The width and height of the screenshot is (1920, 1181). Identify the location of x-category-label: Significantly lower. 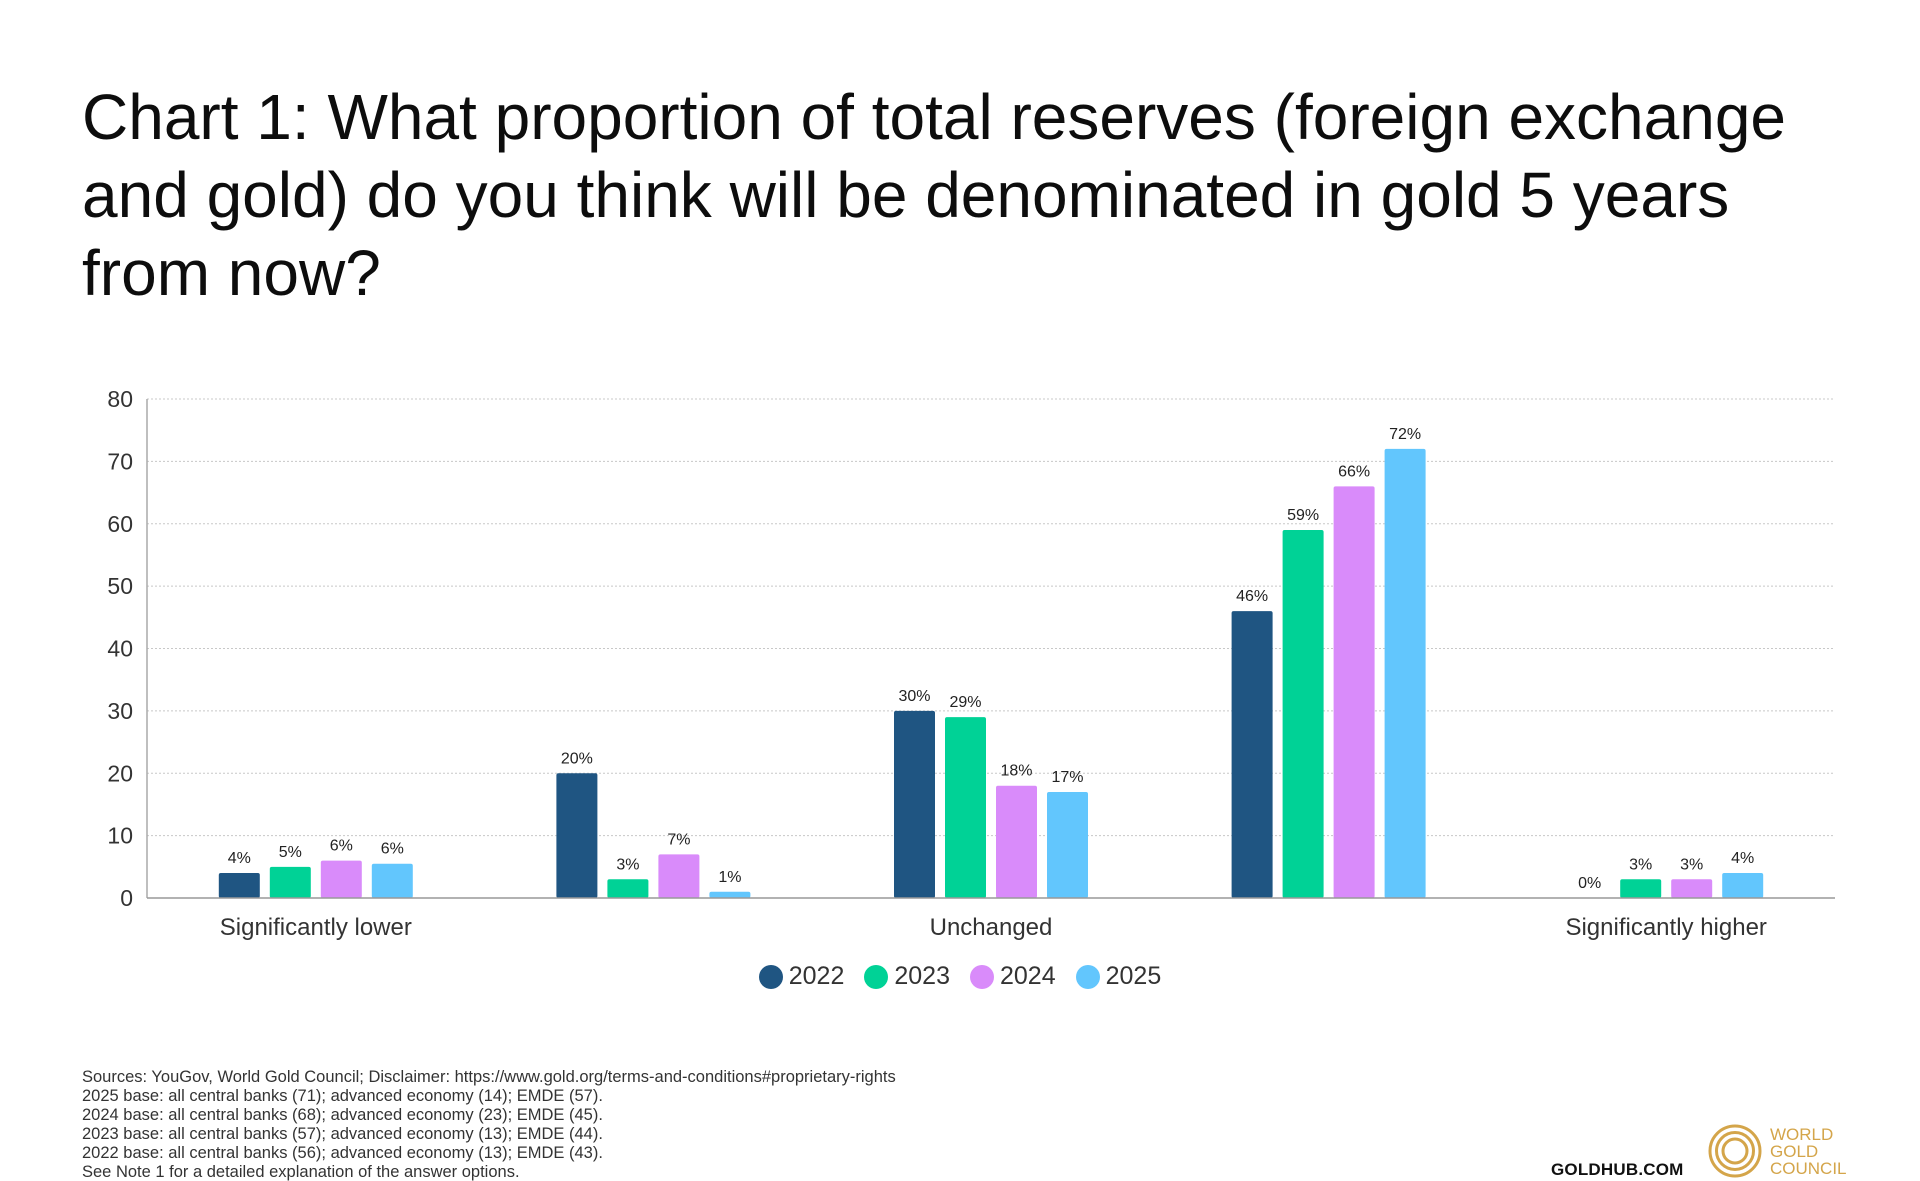
(316, 927).